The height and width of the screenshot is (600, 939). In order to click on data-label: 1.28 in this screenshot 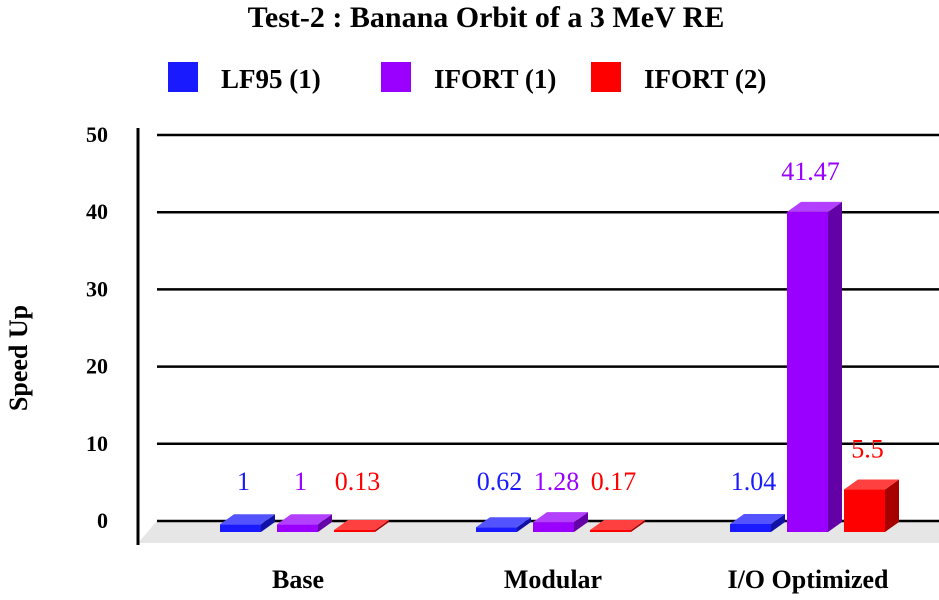, I will do `click(557, 481)`.